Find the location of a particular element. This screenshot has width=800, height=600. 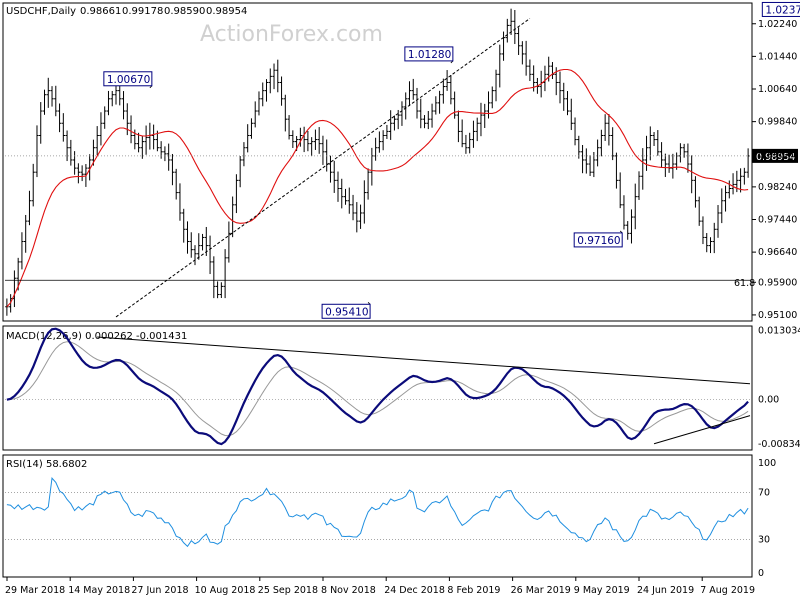

x-axis-label: 24 Dec 2018 is located at coordinates (414, 590).